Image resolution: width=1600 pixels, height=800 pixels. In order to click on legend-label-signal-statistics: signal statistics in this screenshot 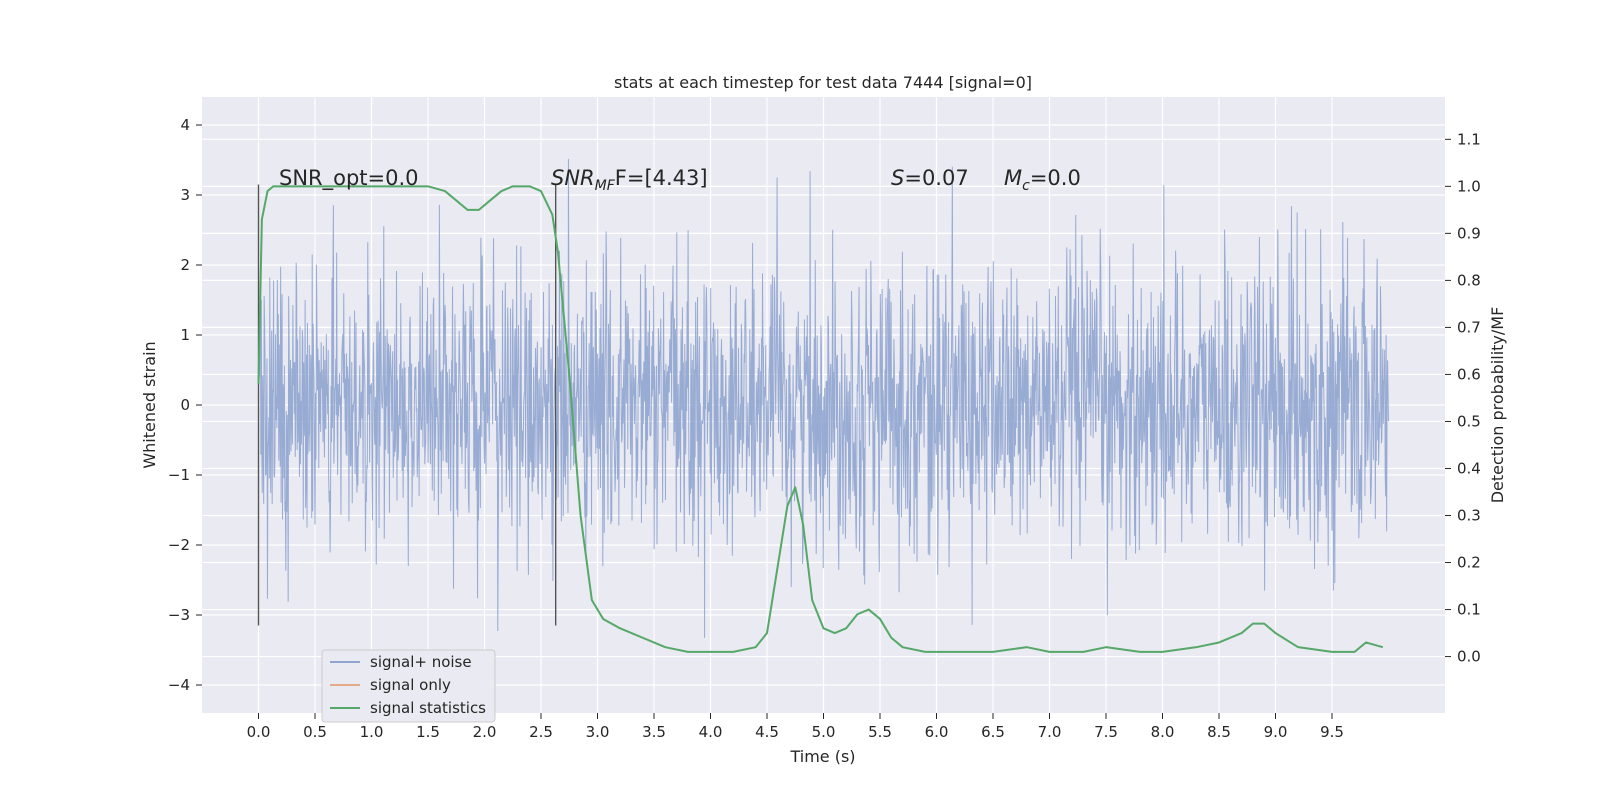, I will do `click(428, 708)`.